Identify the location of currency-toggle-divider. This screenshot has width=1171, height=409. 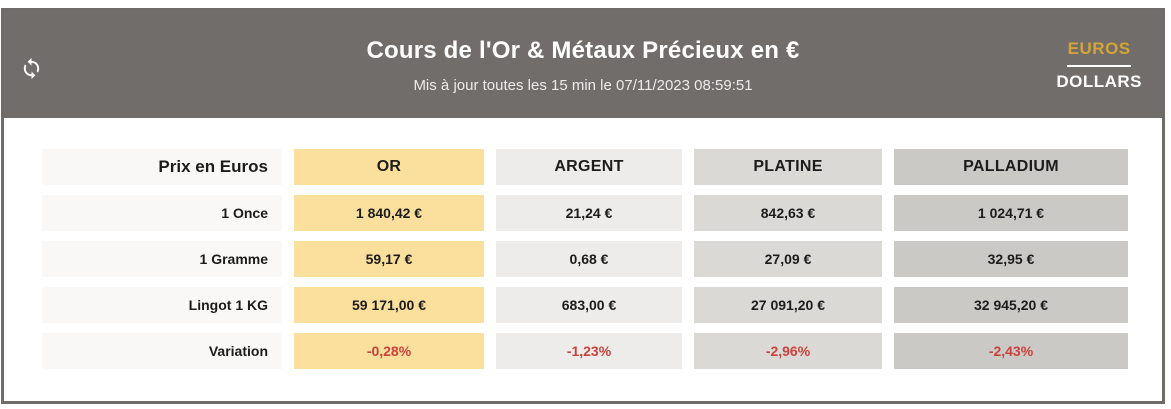
(1099, 66).